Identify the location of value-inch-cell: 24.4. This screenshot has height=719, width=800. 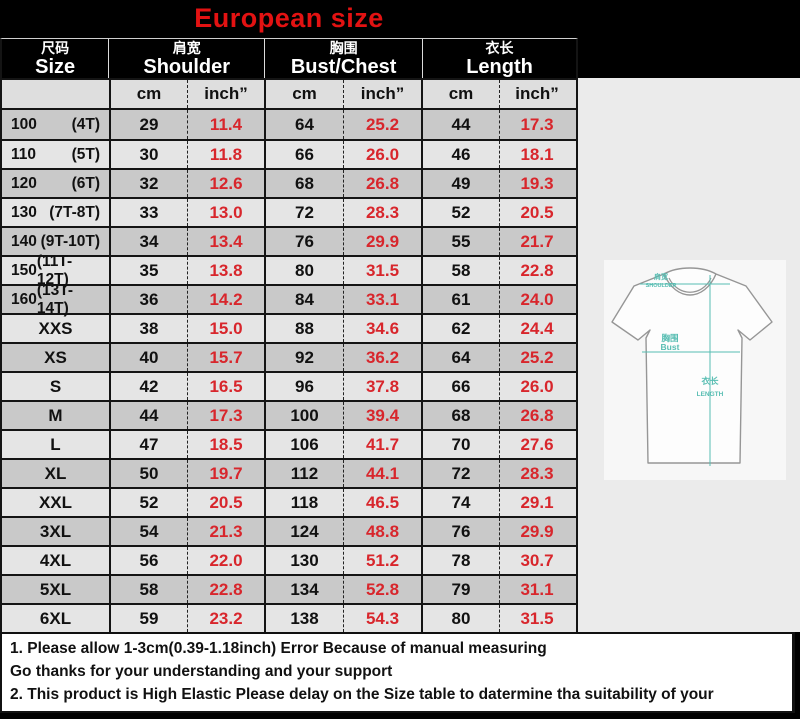
(536, 328).